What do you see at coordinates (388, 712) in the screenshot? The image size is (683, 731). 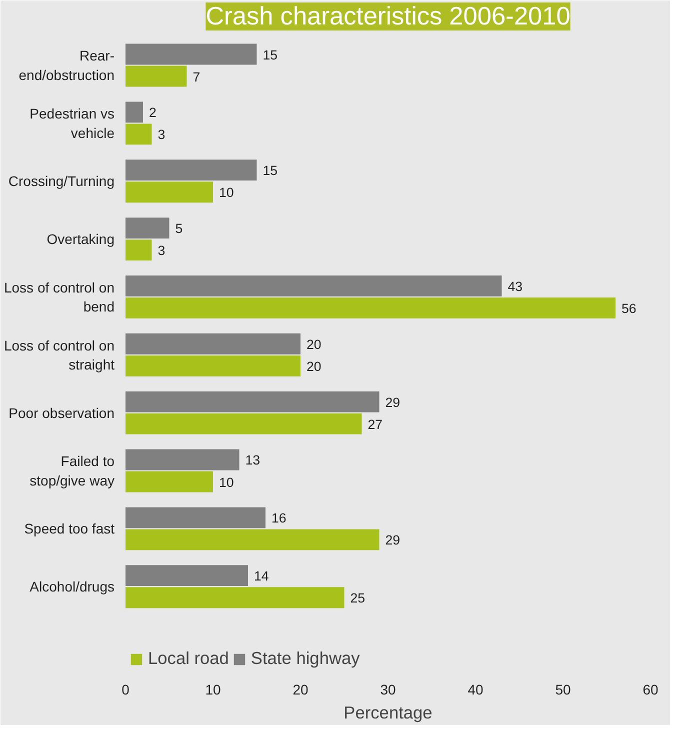 I see `x-axis-title: Percentage` at bounding box center [388, 712].